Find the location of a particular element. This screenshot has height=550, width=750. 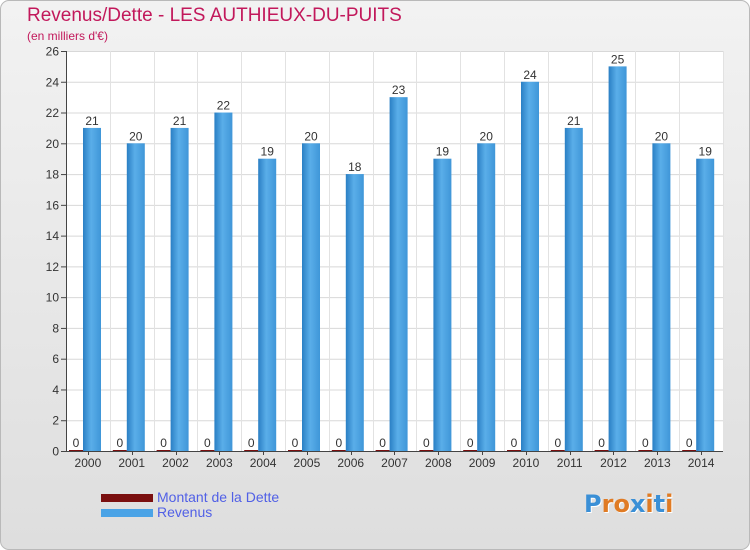

x-tick-label: 2006 is located at coordinates (350, 463).